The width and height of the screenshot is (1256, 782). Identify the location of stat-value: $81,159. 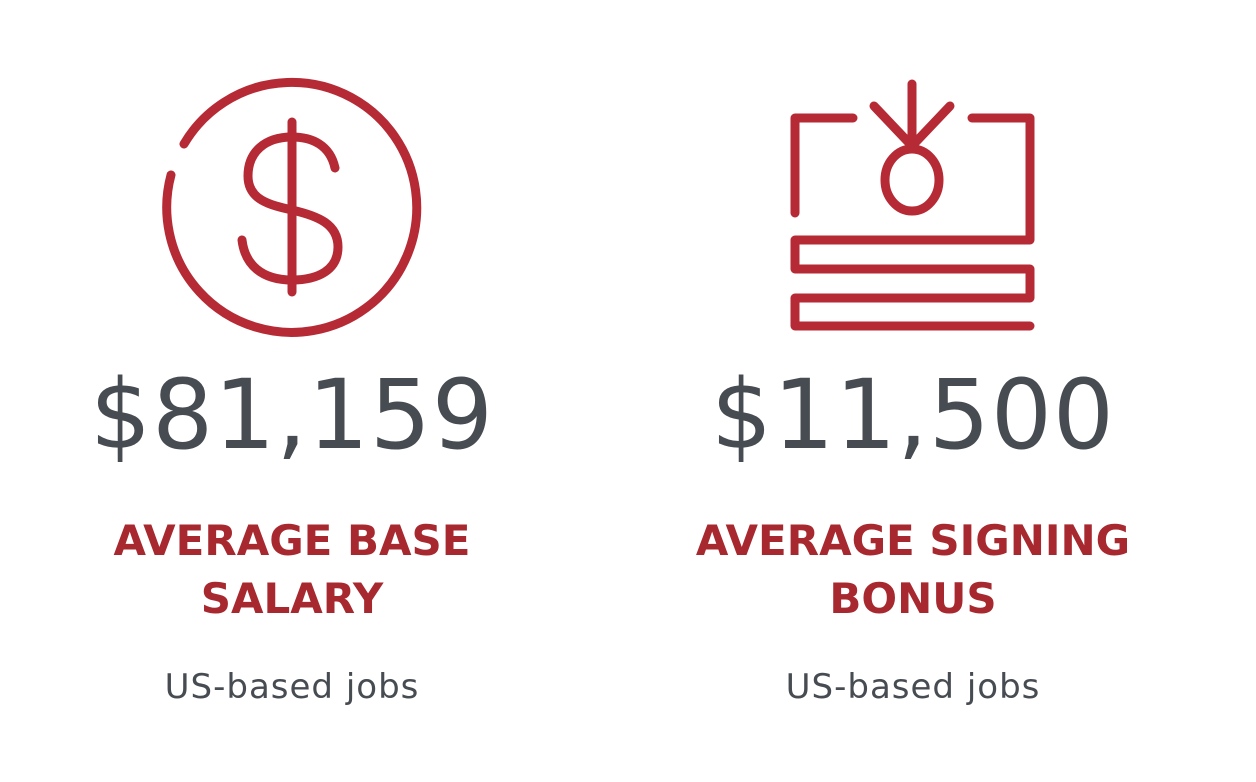
(292, 415).